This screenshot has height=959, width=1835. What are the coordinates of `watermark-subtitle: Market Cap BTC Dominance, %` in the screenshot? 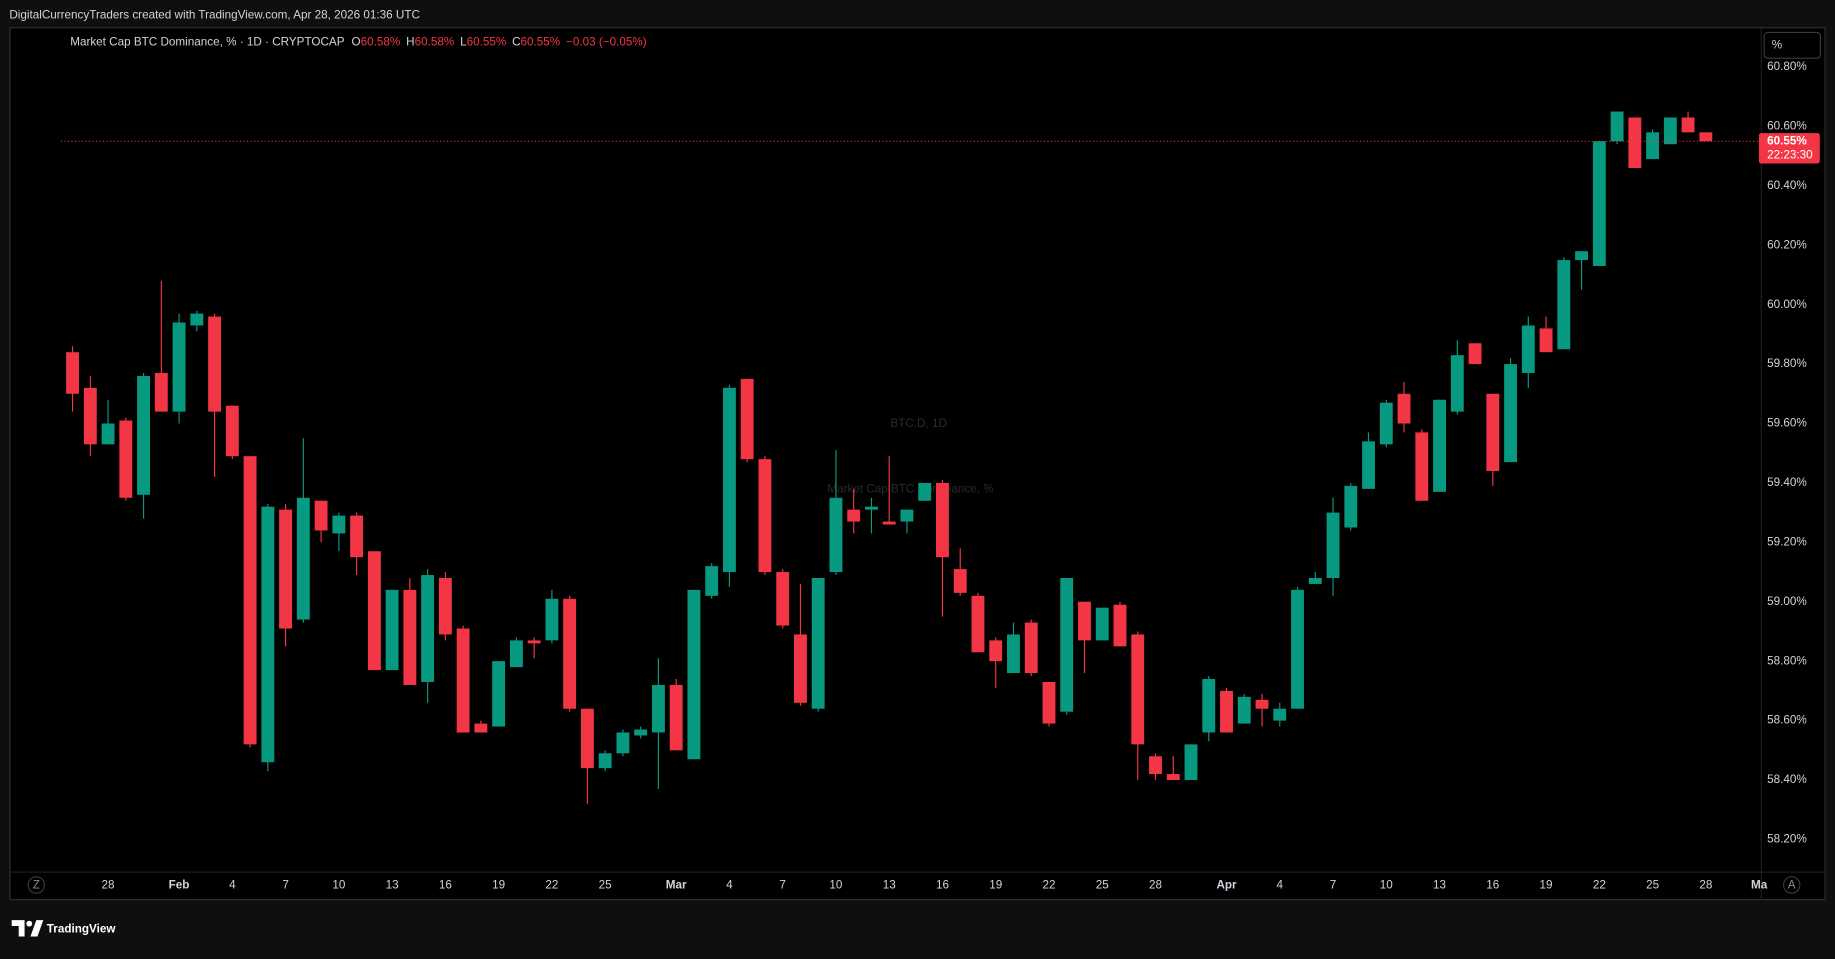 It's located at (910, 489).